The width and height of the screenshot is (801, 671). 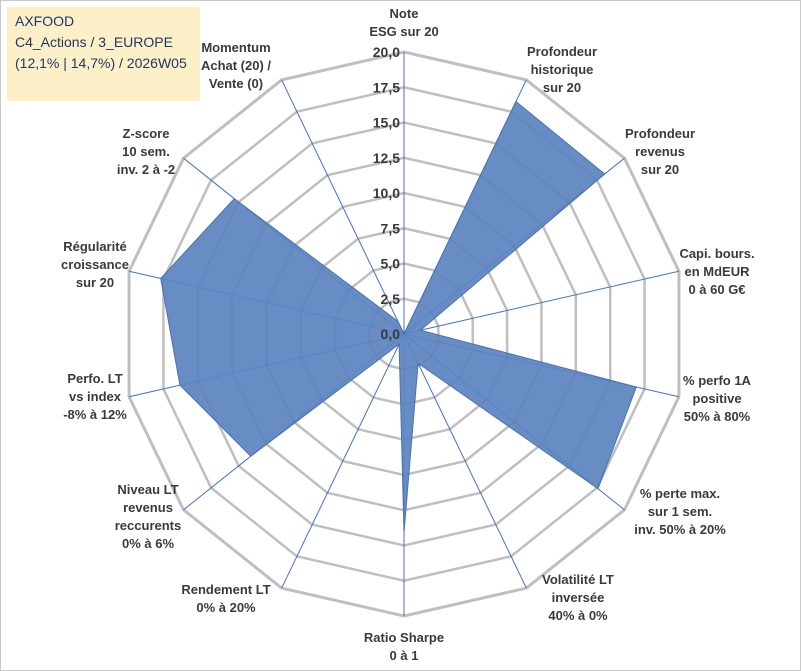 I want to click on category-label-line: Achat (20) /, so click(x=236, y=65).